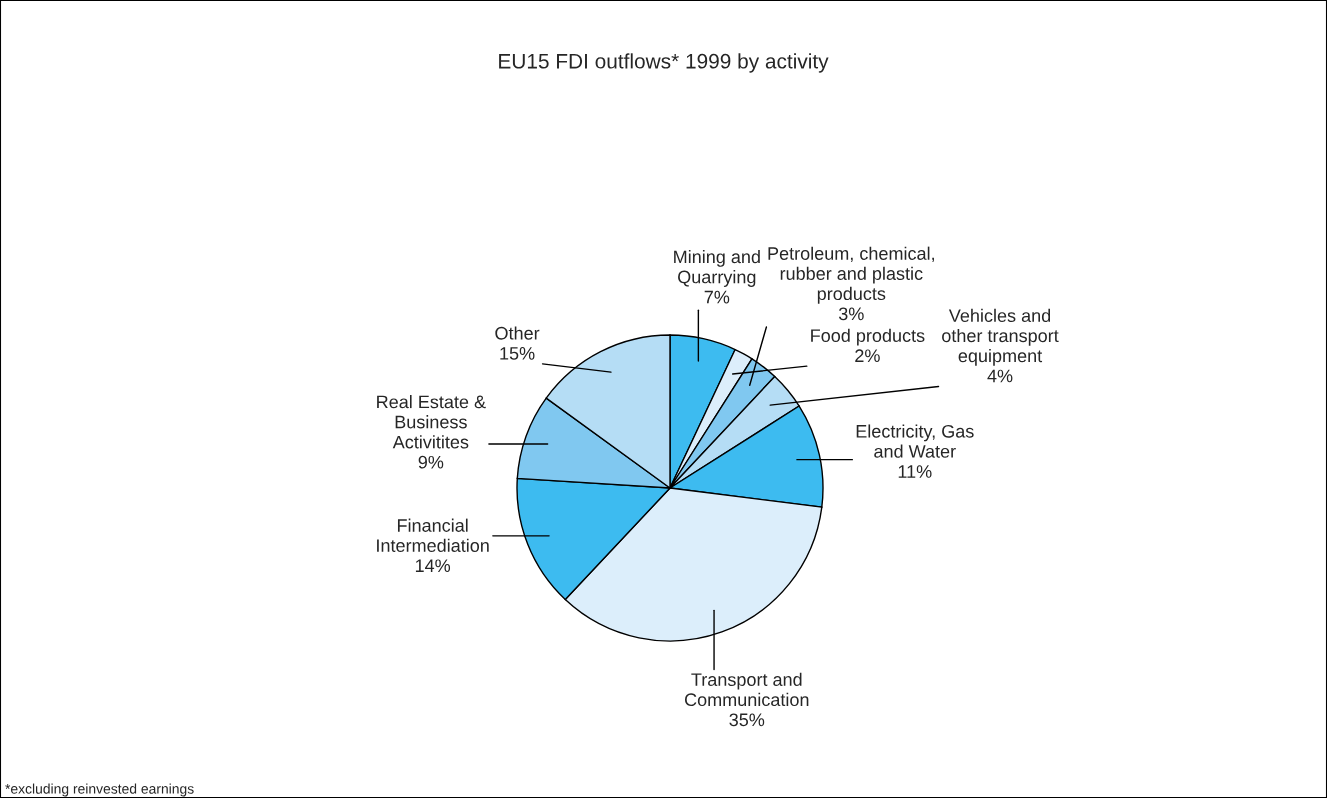  Describe the element at coordinates (433, 566) in the screenshot. I see `data-label: 14%` at that location.